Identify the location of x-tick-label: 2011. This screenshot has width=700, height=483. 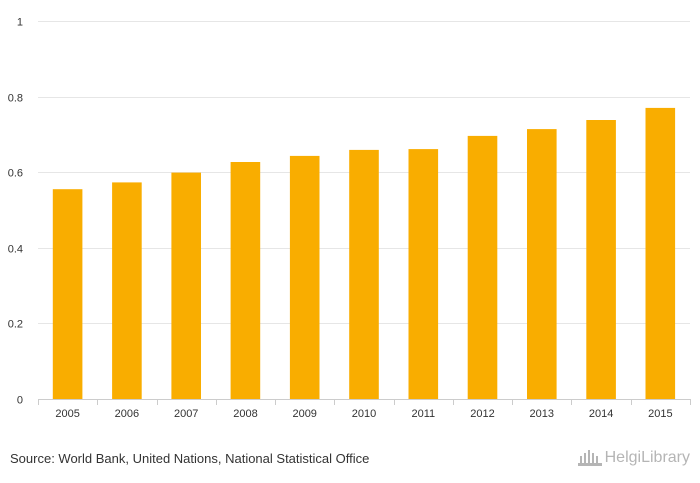
(423, 414).